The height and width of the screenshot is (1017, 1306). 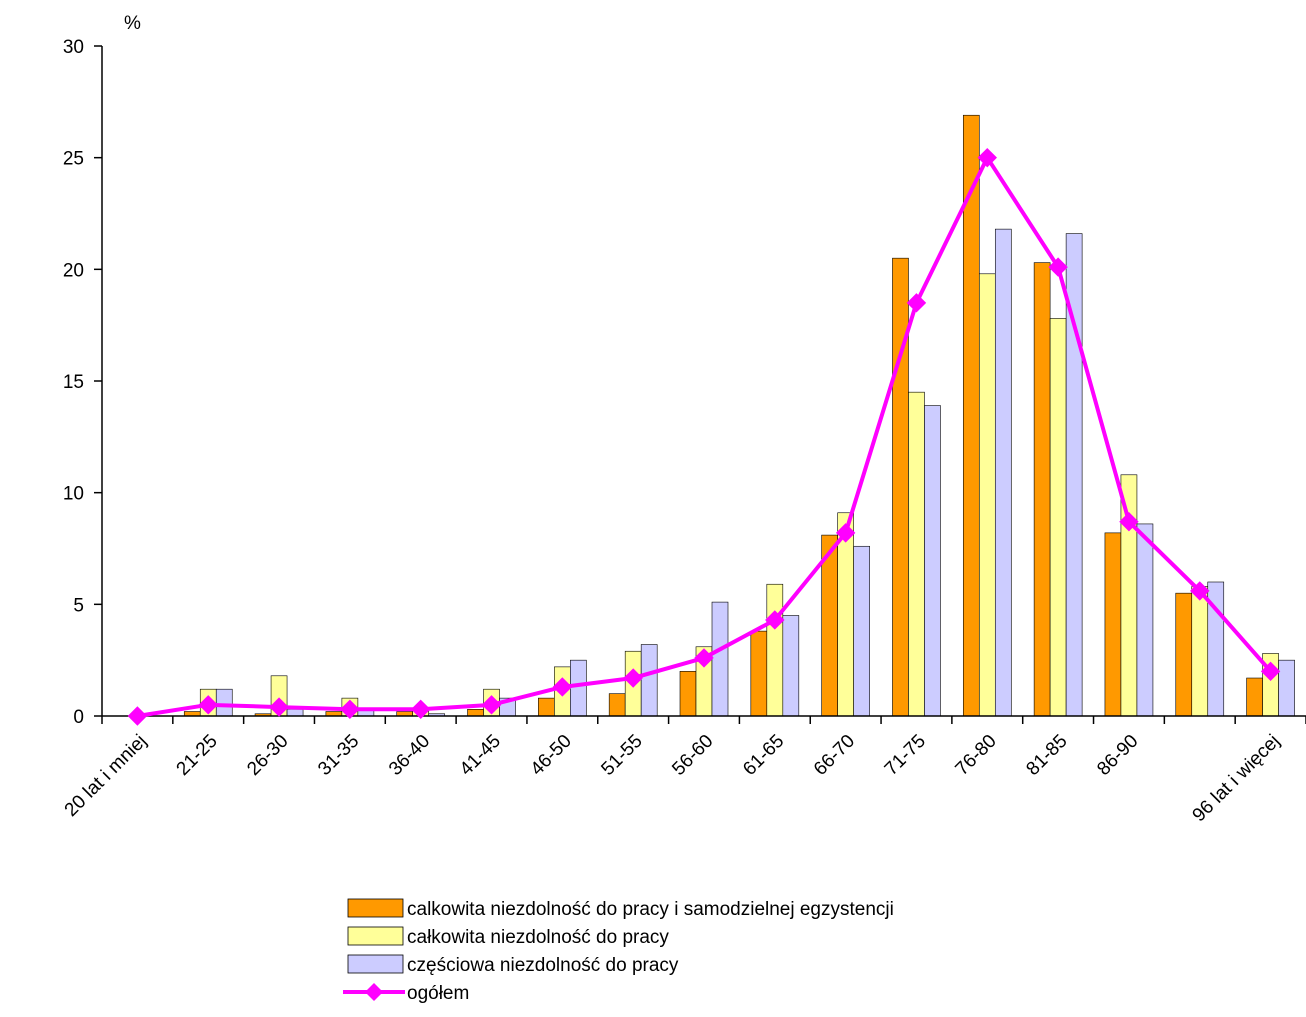 What do you see at coordinates (73, 159) in the screenshot?
I see `y-tick-label-5: 25` at bounding box center [73, 159].